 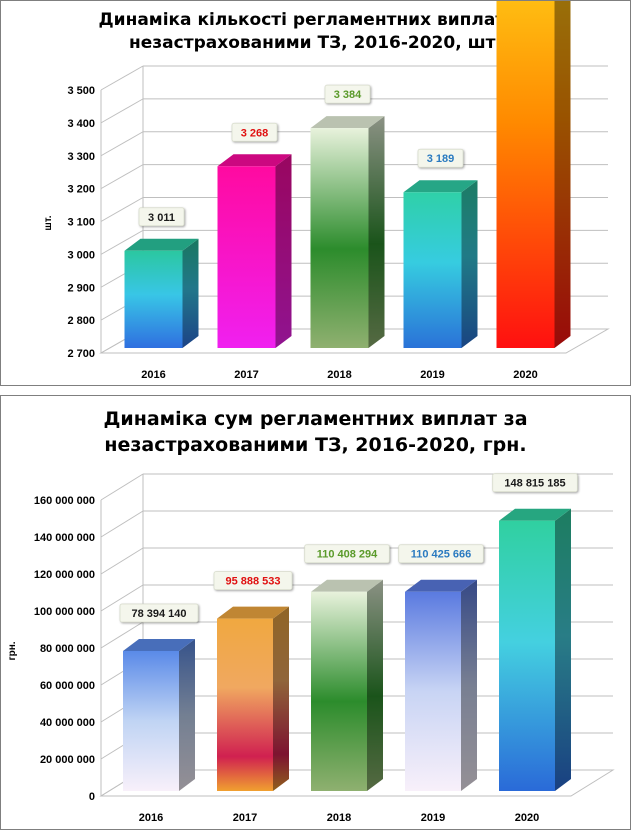 I want to click on y-tick-label: 2 900, so click(x=81, y=288).